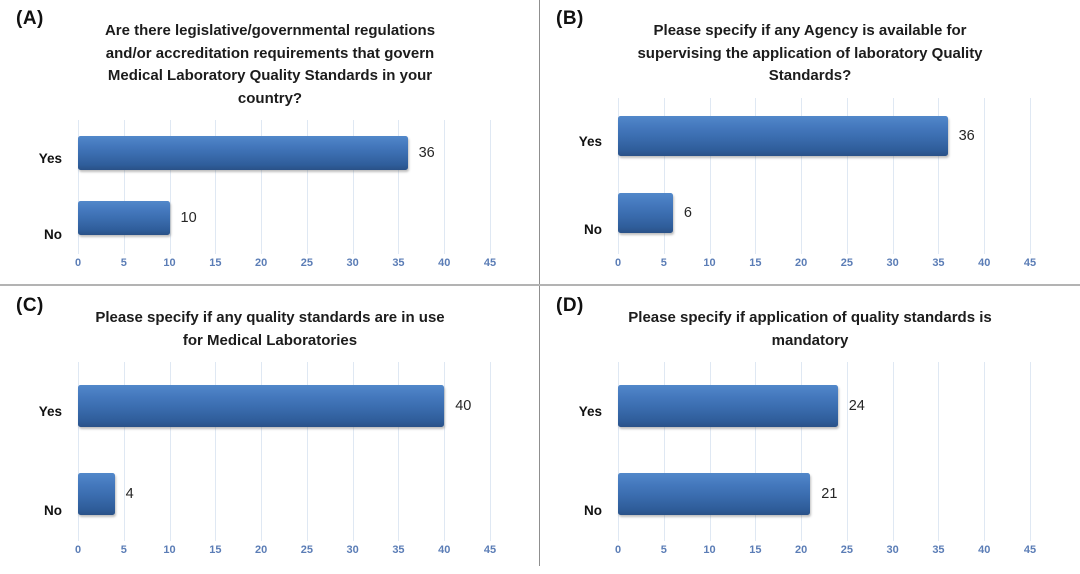 Image resolution: width=1080 pixels, height=574 pixels. I want to click on plot: 40 4, so click(284, 451).